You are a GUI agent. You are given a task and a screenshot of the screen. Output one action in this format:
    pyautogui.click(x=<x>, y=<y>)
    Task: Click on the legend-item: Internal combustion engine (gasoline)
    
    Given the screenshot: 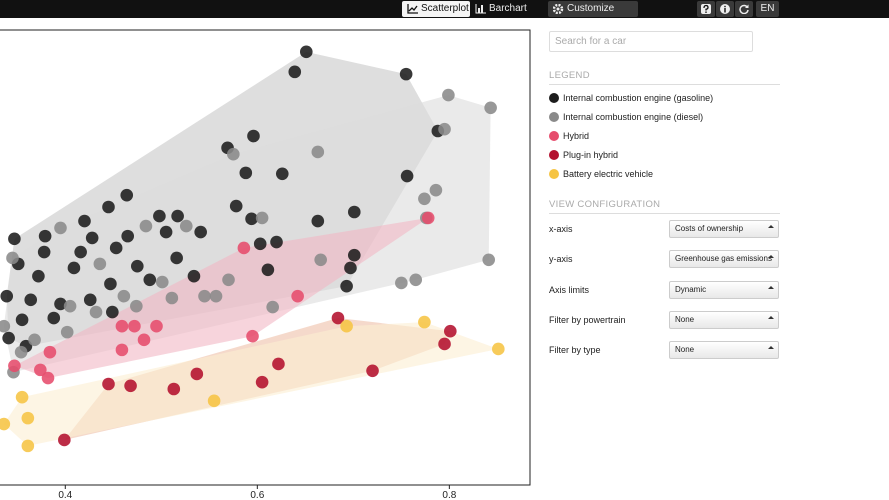 What is the action you would take?
    pyautogui.click(x=631, y=98)
    